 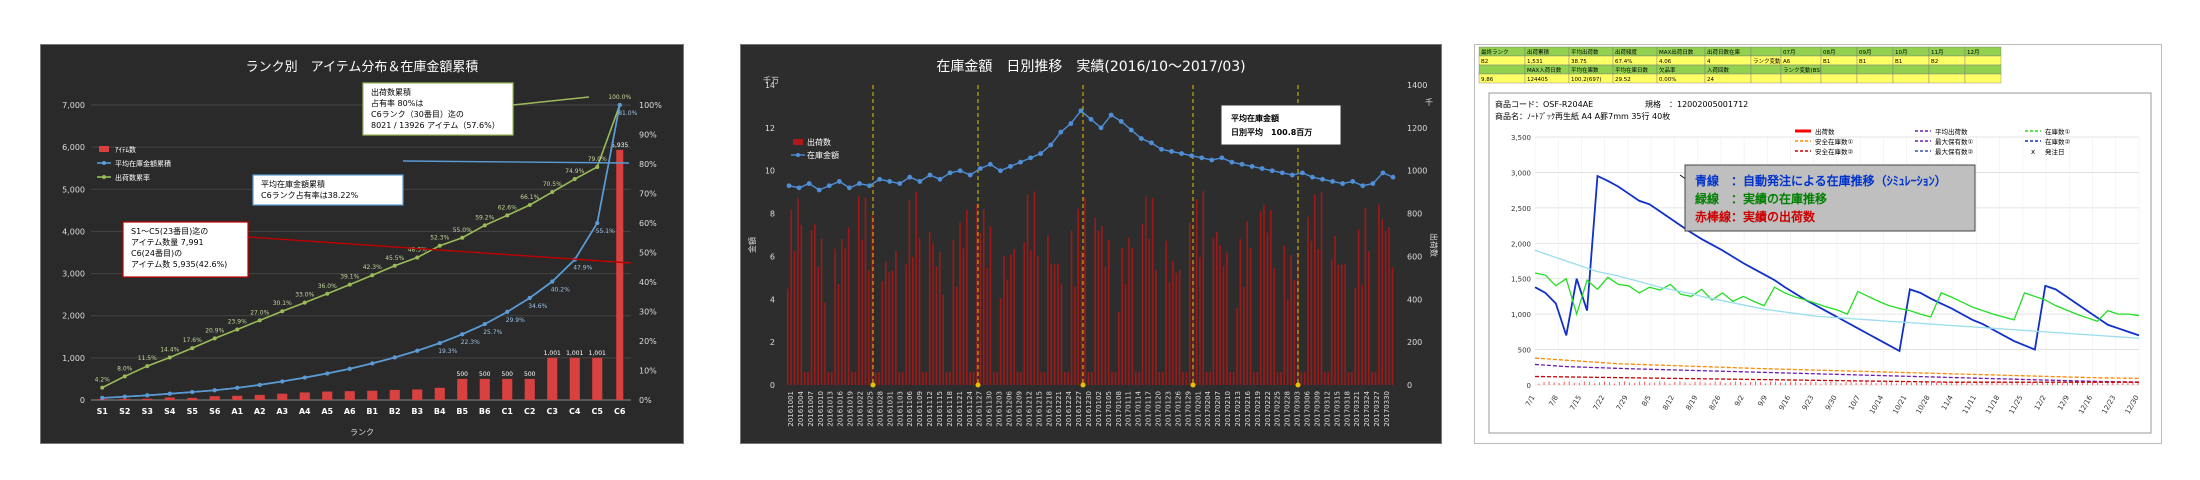 What do you see at coordinates (1830, 198) in the screenshot?
I see `callout-box` at bounding box center [1830, 198].